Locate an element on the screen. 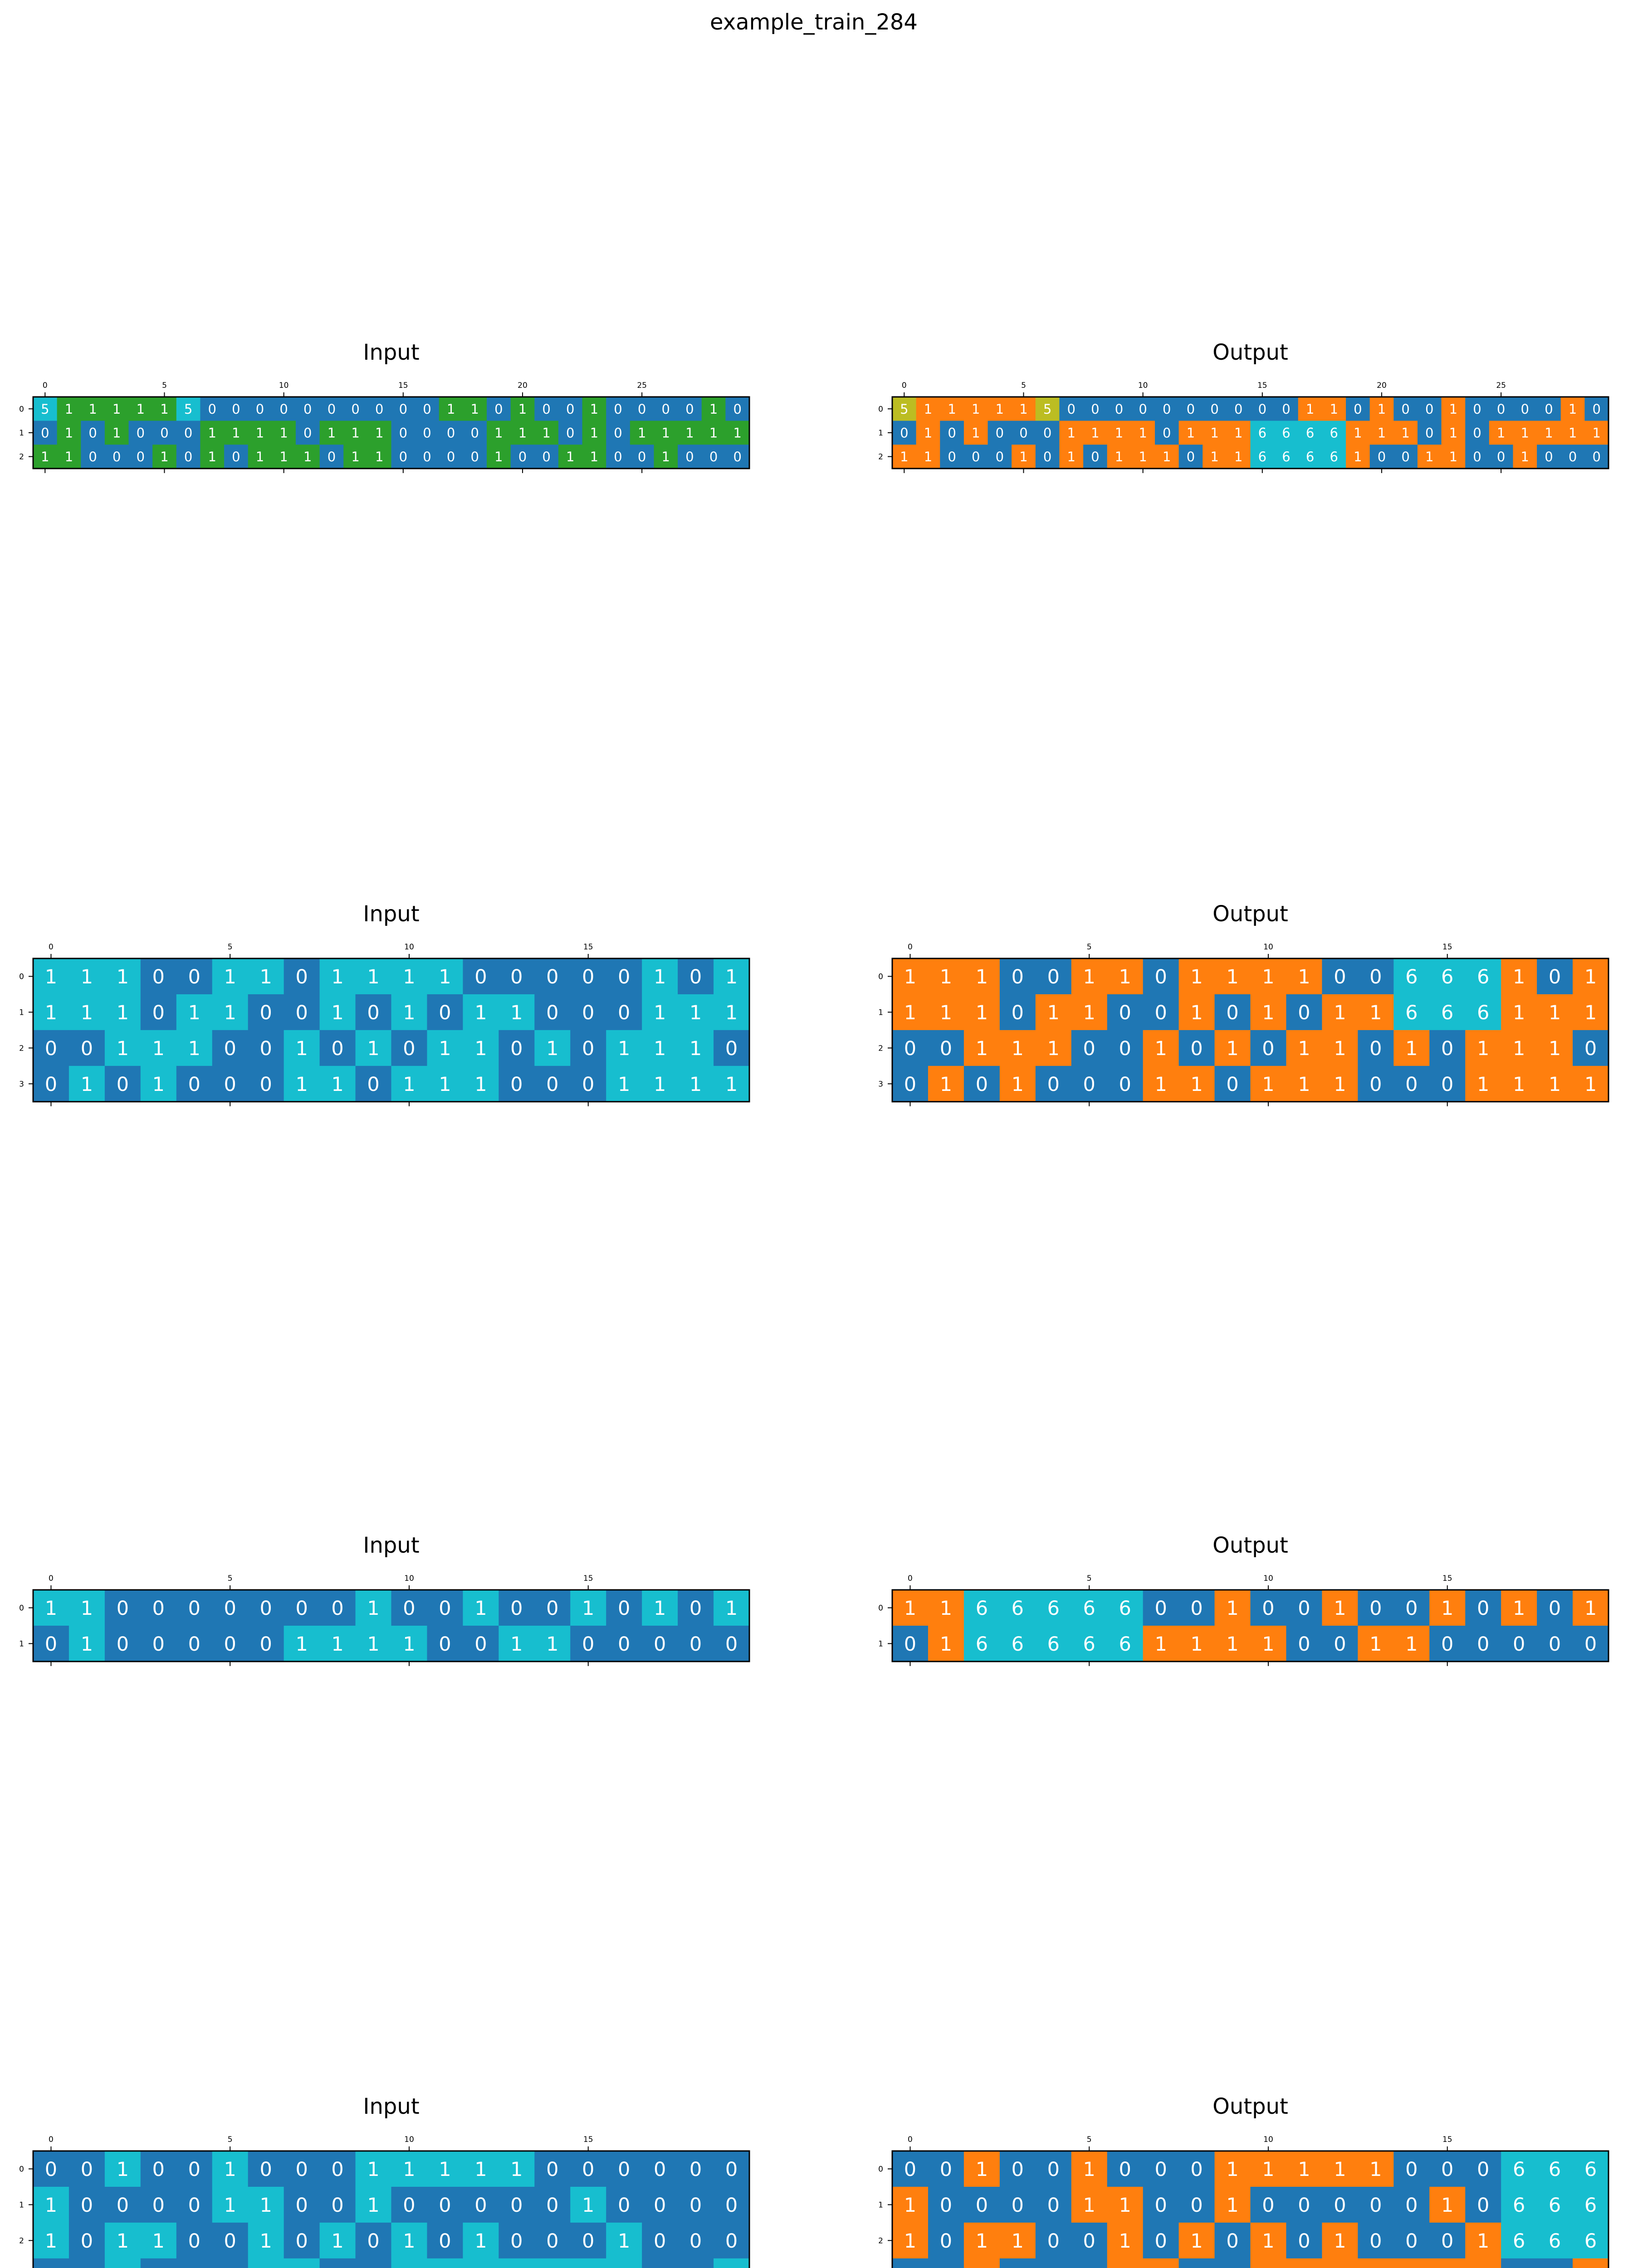 The image size is (1628, 2268). x-tick-label: 15 is located at coordinates (1447, 1579).